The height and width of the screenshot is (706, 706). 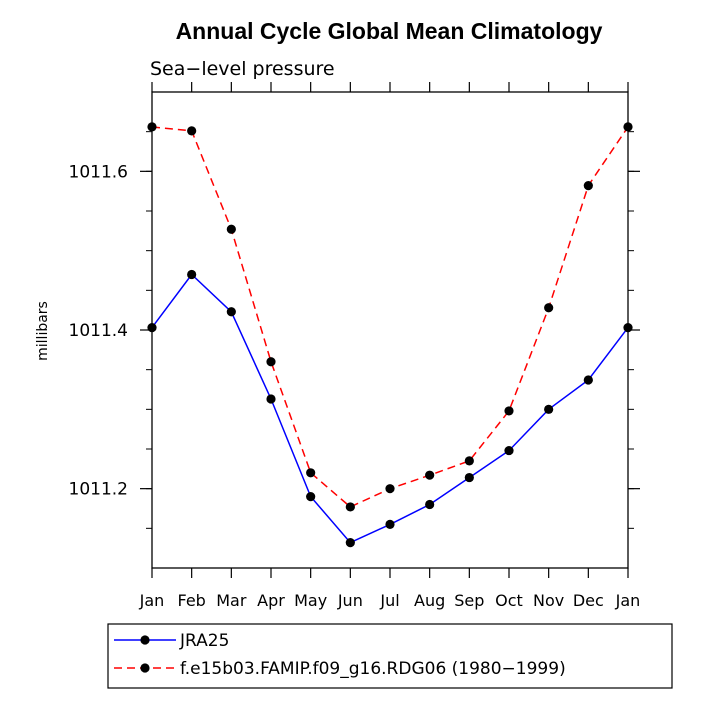 What do you see at coordinates (98, 172) in the screenshot?
I see `y-tick-label: 1011.6` at bounding box center [98, 172].